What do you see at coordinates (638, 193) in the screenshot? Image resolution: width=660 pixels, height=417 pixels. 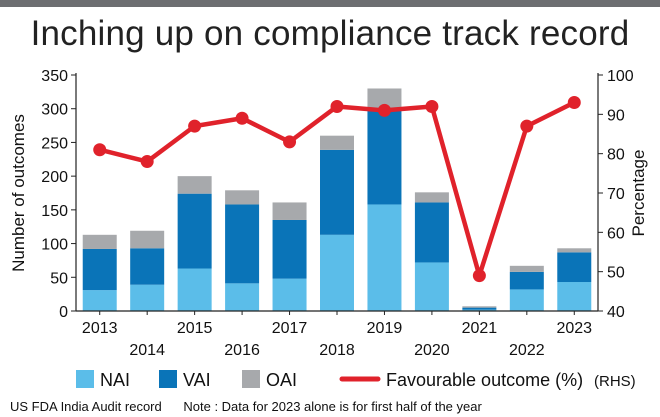 I see `y2-axis-label: Percentage` at bounding box center [638, 193].